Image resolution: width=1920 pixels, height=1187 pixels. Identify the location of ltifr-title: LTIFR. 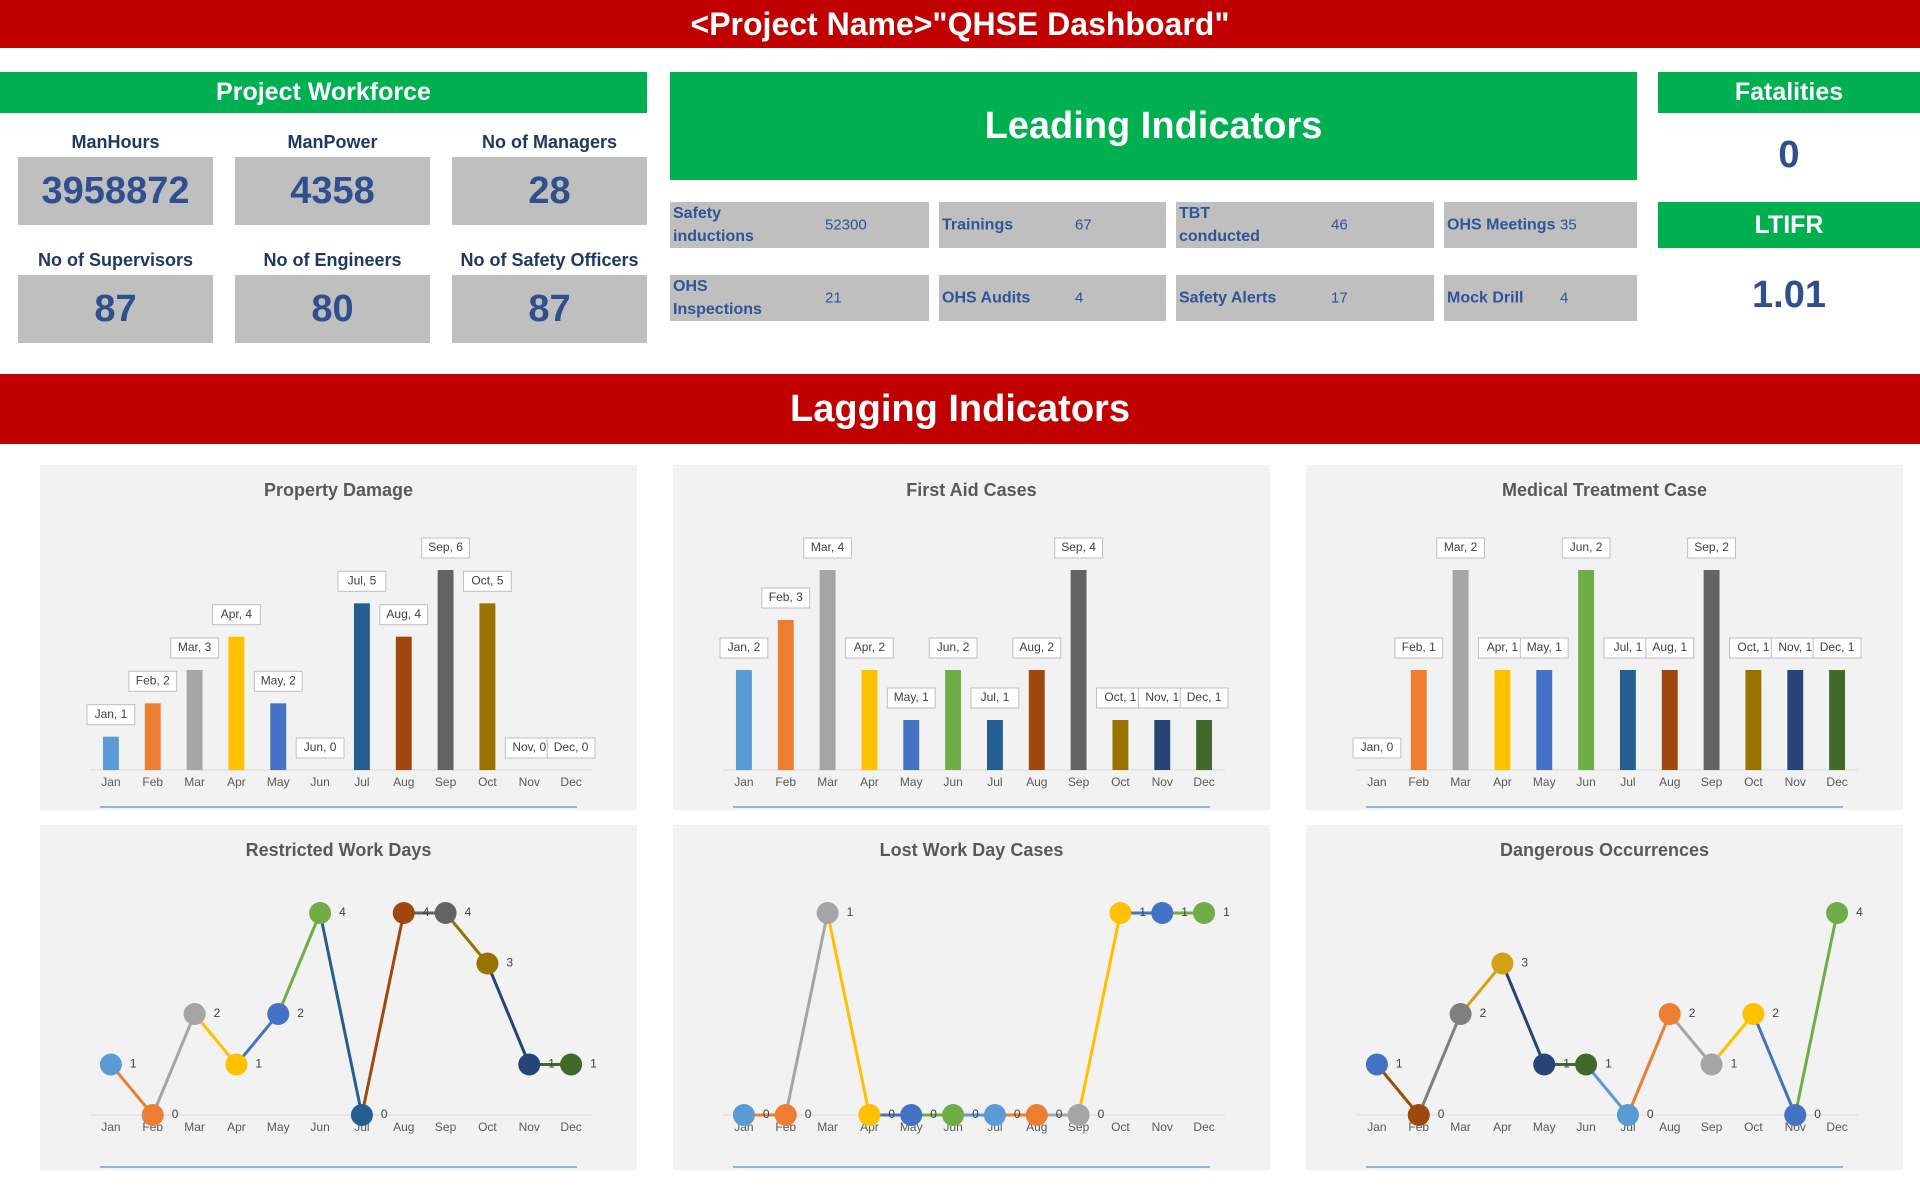
(1789, 225).